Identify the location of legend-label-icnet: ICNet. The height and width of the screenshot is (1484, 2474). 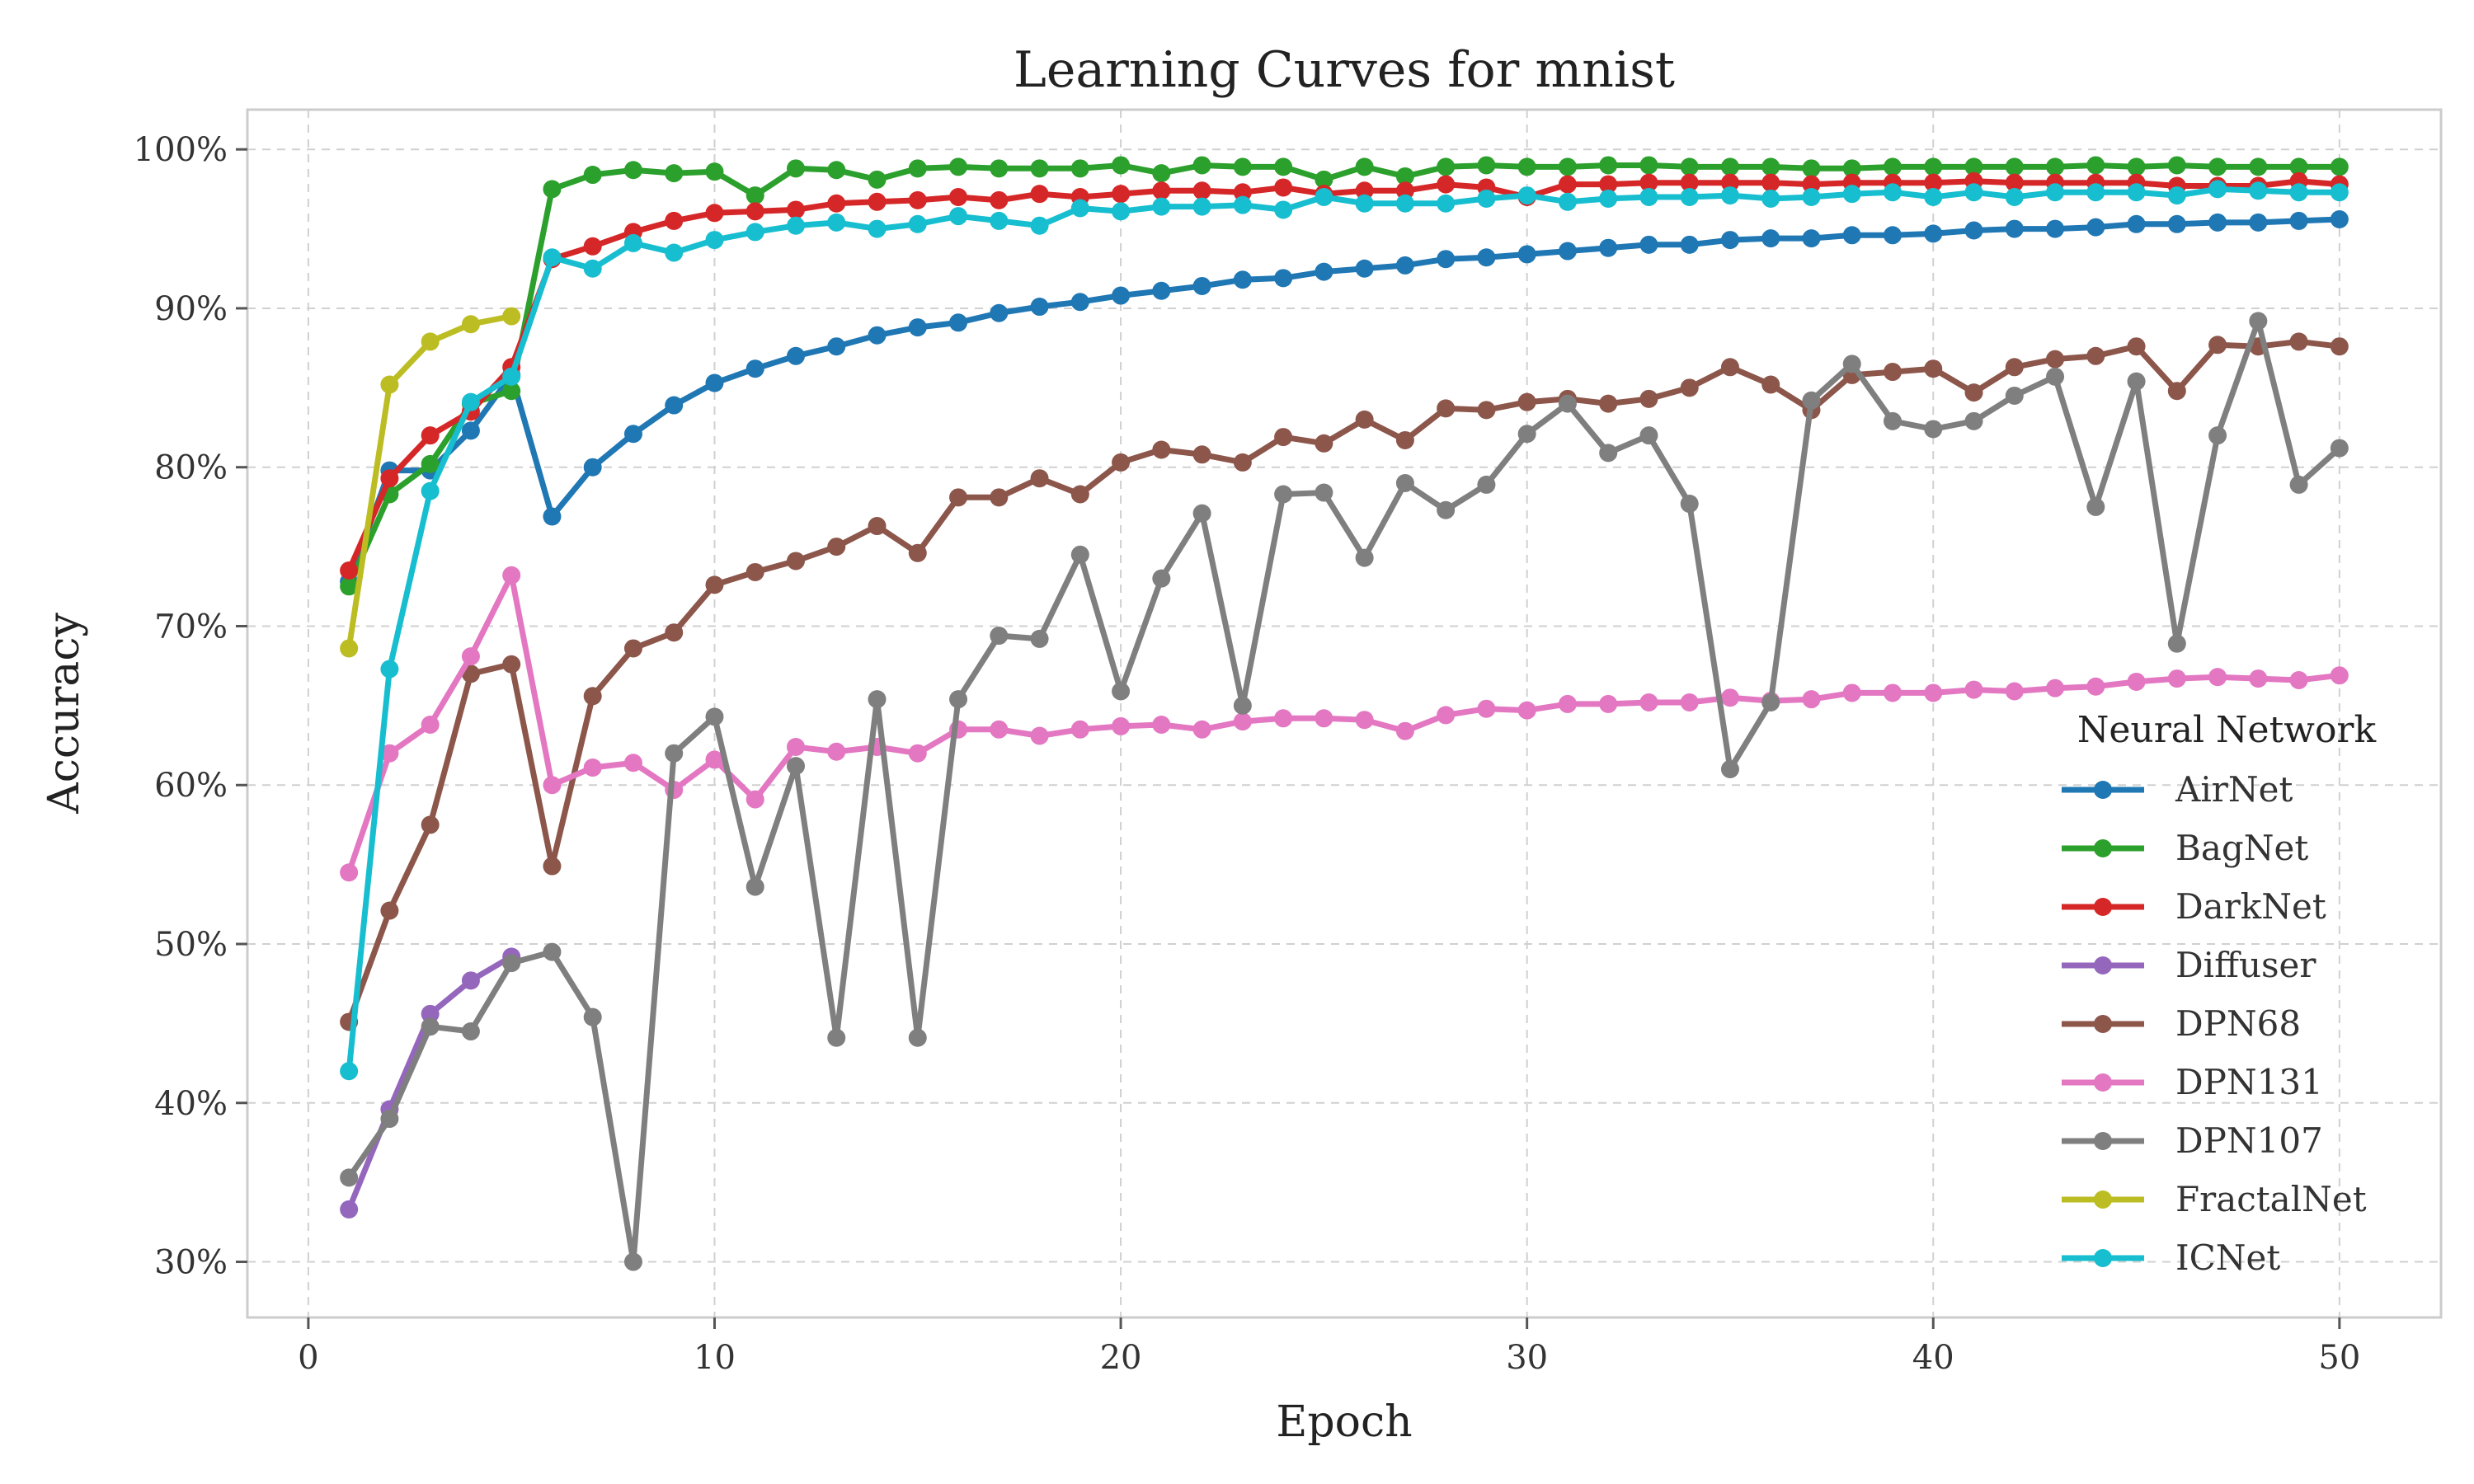
(2227, 1257).